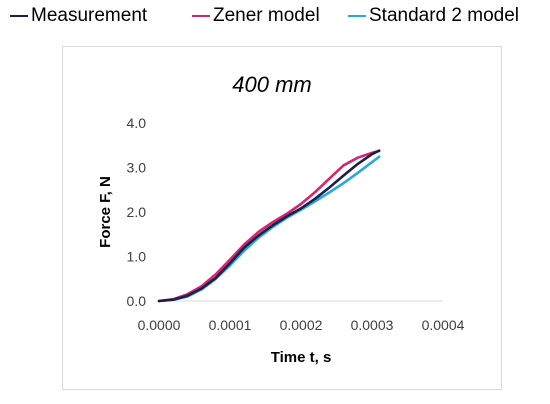  I want to click on legend-item-standard-2-model: Standard 2 model, so click(433, 16).